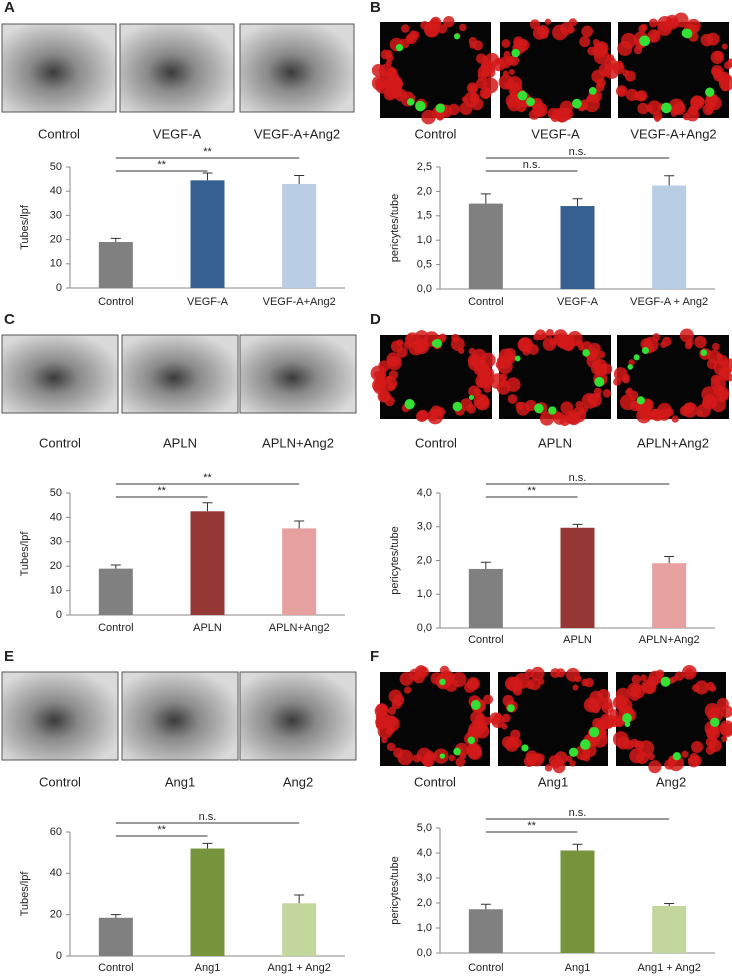 The height and width of the screenshot is (979, 732). I want to click on y-tick-label: 0, so click(59, 956).